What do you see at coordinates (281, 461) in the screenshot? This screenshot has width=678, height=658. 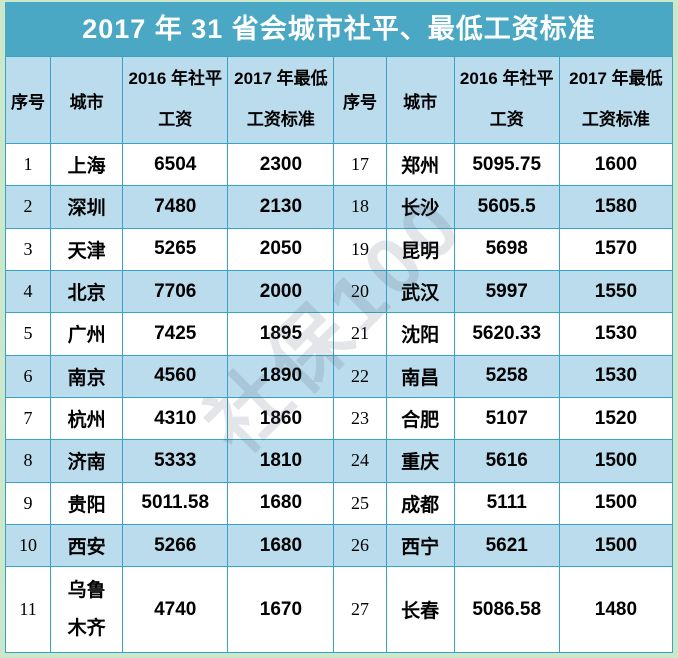 I see `cell-min-wage: 1810` at bounding box center [281, 461].